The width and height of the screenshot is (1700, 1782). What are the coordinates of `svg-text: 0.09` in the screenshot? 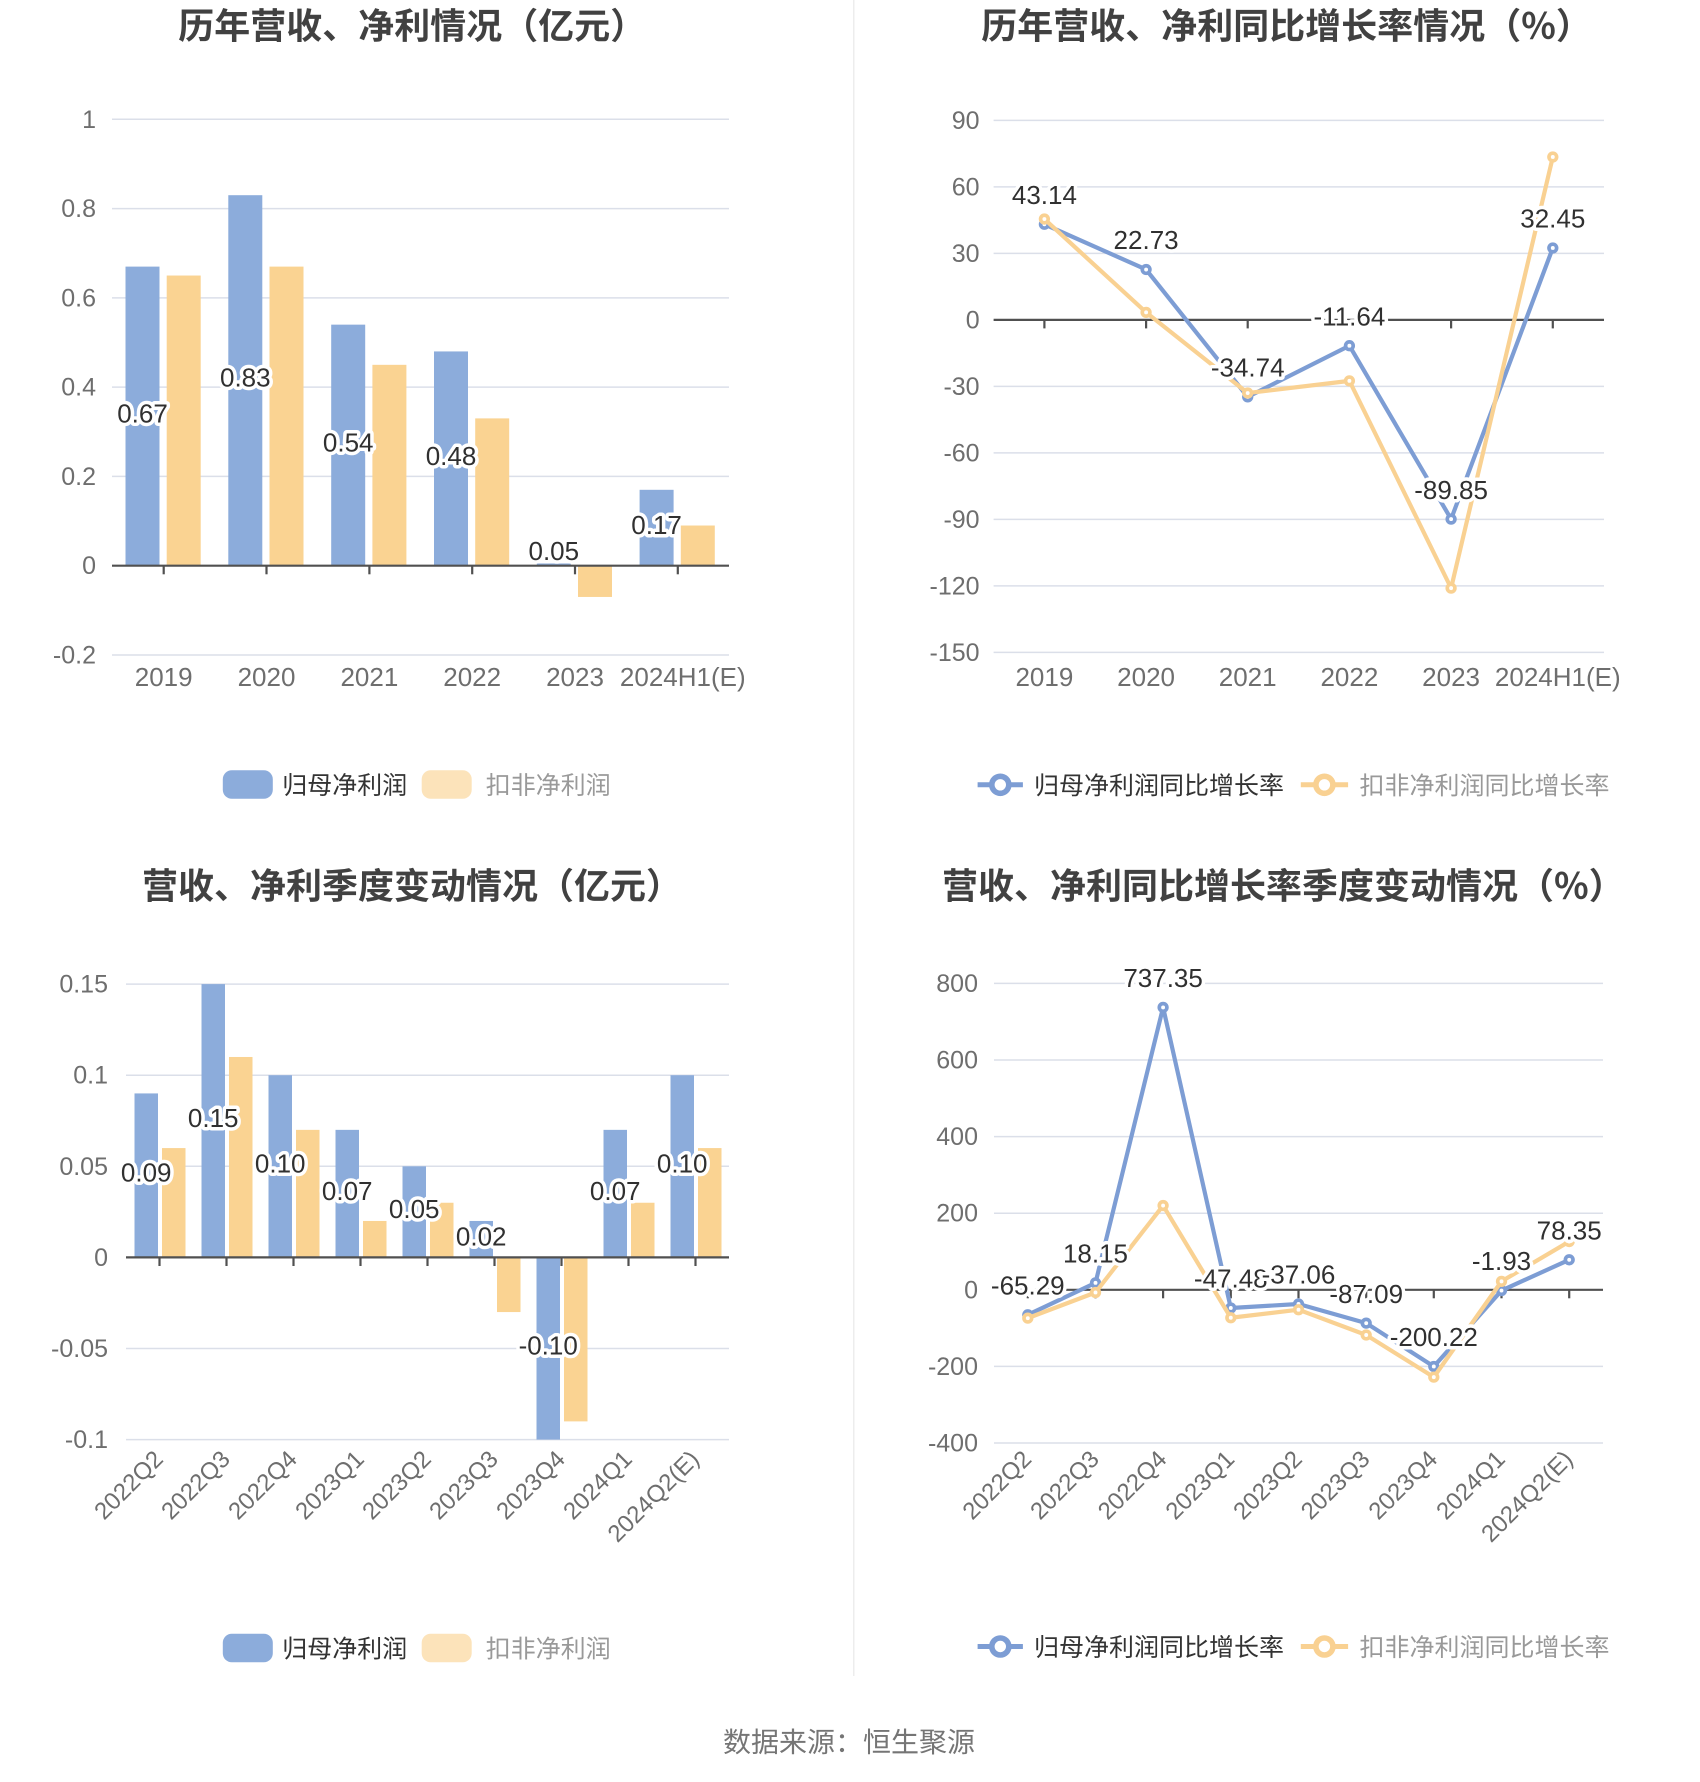 It's located at (146, 1173).